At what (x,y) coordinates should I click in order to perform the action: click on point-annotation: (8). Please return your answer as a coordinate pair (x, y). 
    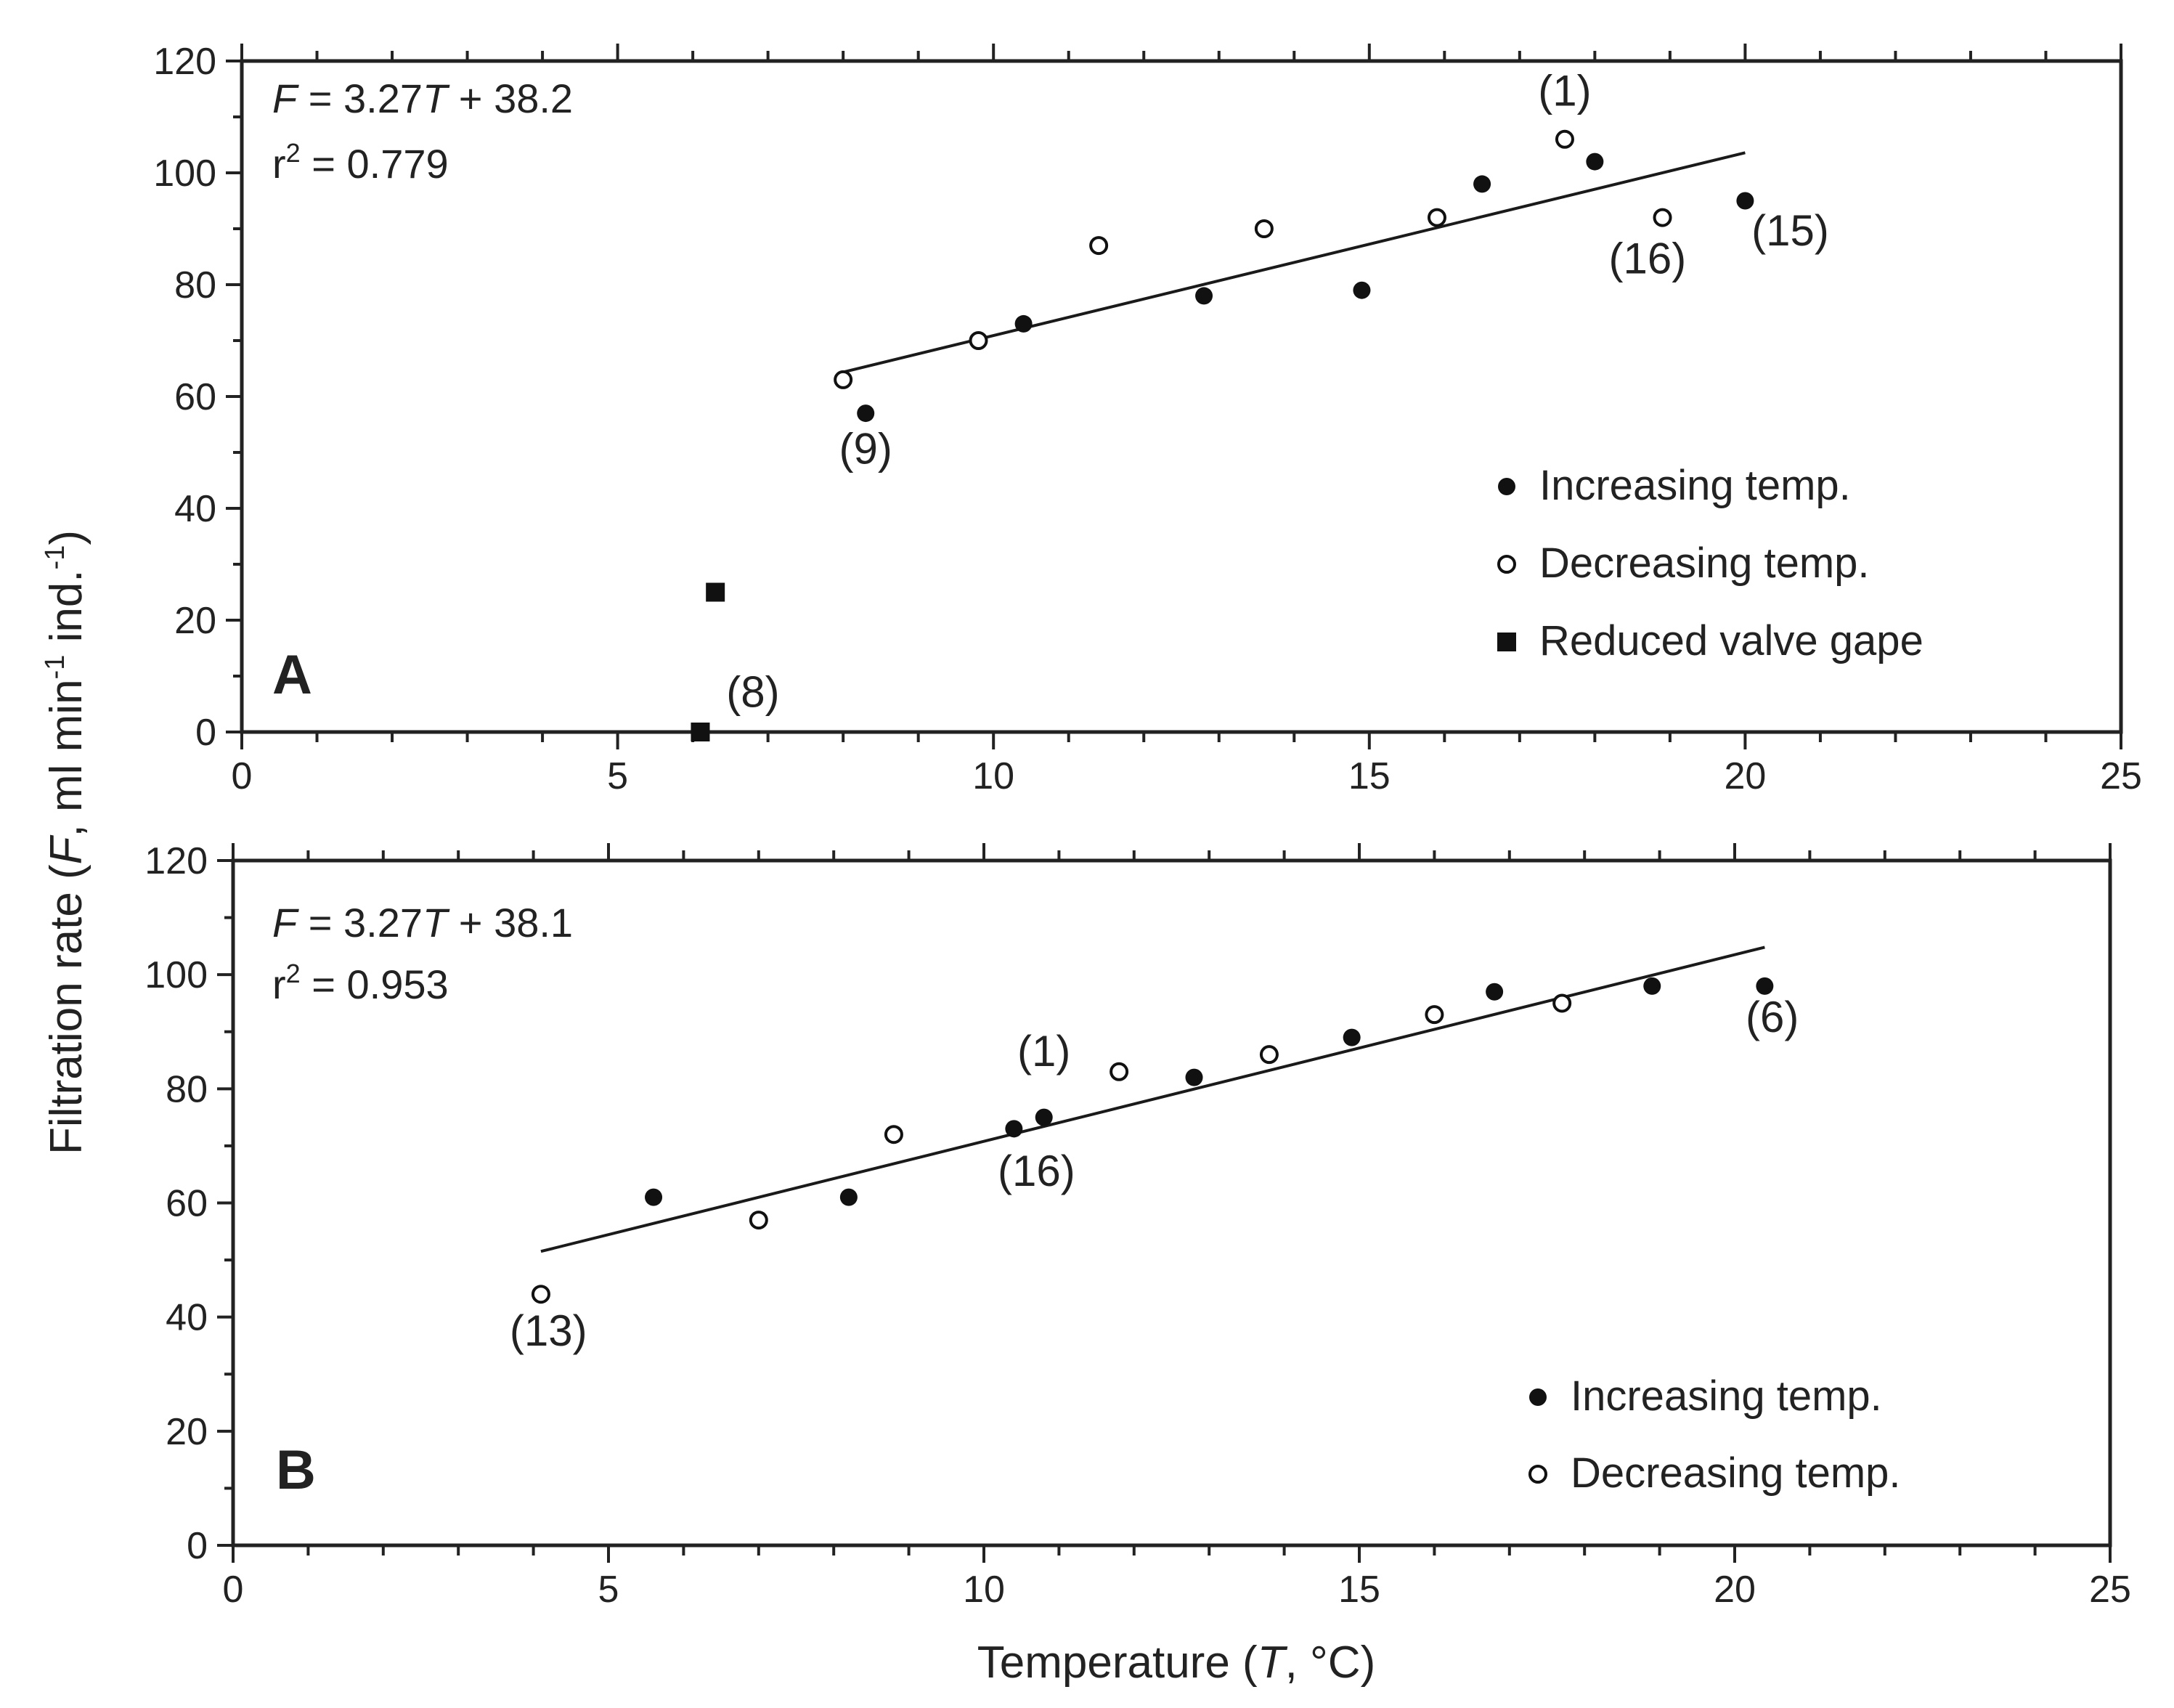
    Looking at the image, I should click on (752, 691).